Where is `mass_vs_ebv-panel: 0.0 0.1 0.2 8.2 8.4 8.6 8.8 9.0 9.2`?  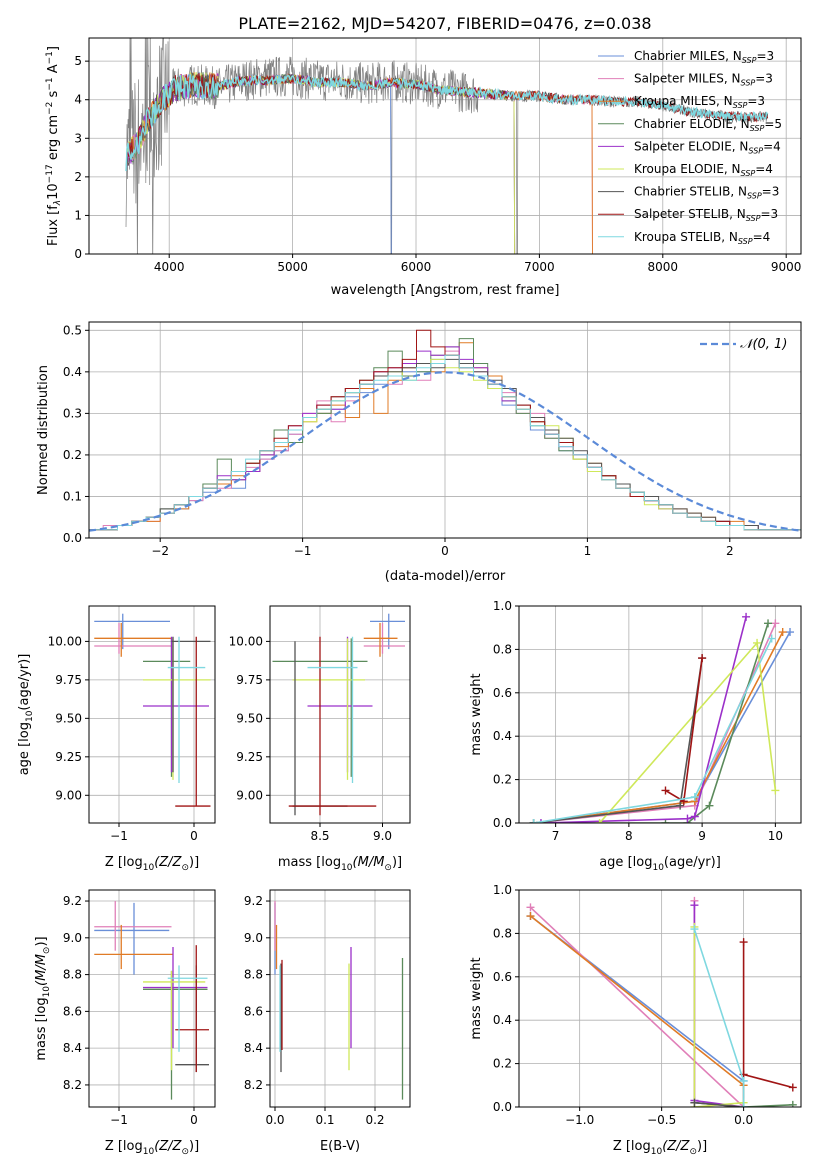
mass_vs_ebv-panel: 0.0 0.1 0.2 8.2 8.4 8.6 8.8 9.0 9.2 is located at coordinates (327, 1008).